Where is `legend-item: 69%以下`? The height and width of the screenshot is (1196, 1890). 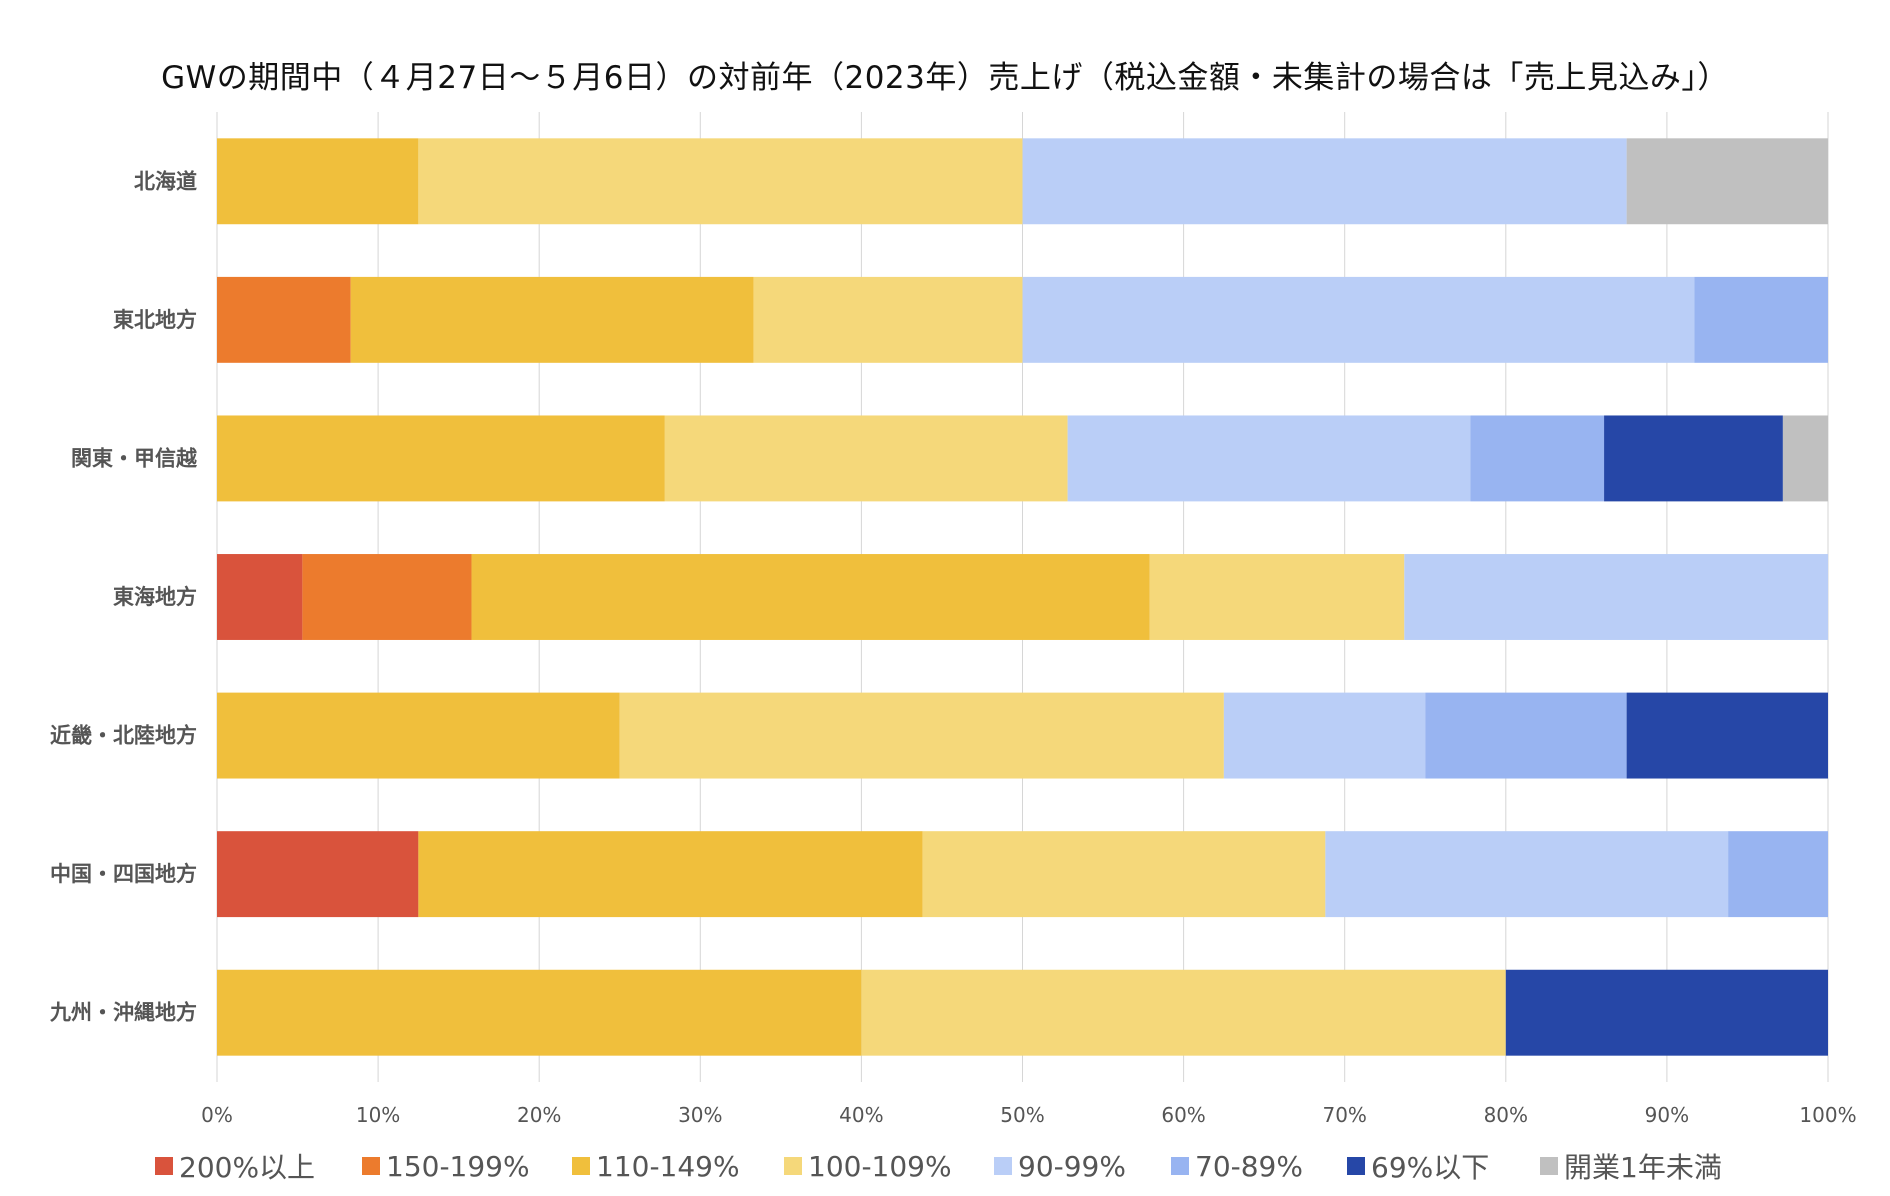 legend-item: 69%以下 is located at coordinates (1418, 1166).